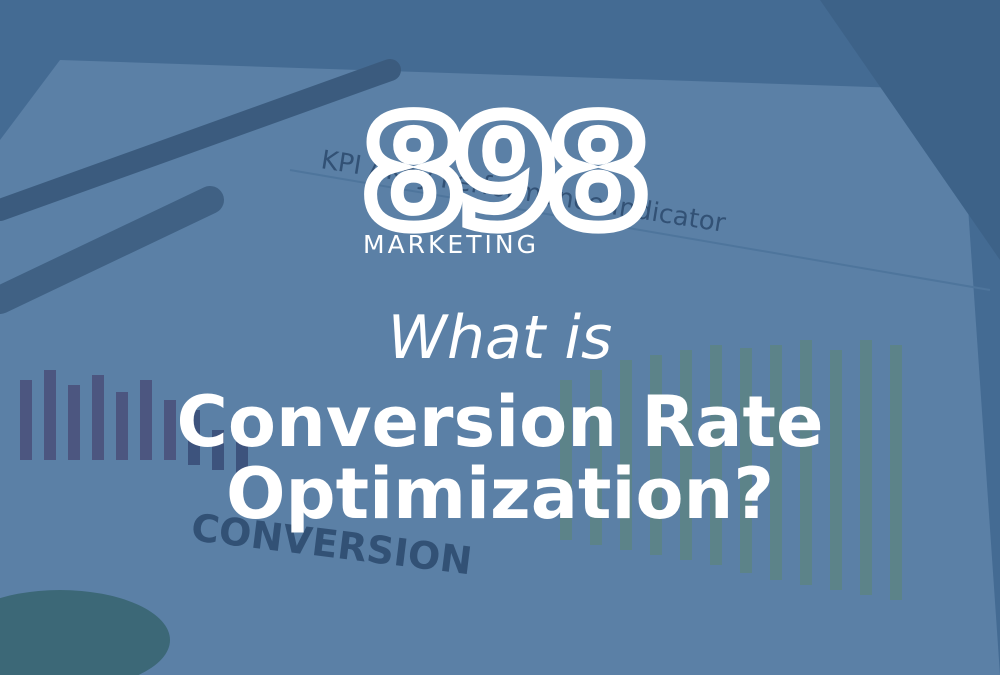  Describe the element at coordinates (910, 130) in the screenshot. I see `shadow` at that location.